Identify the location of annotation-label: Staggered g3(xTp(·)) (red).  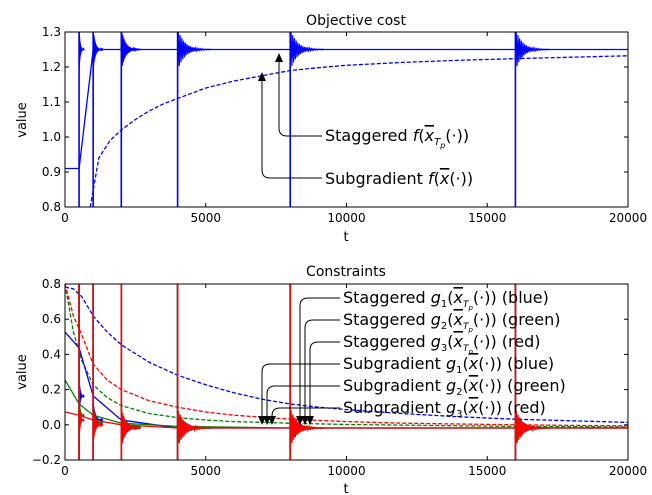
(442, 344).